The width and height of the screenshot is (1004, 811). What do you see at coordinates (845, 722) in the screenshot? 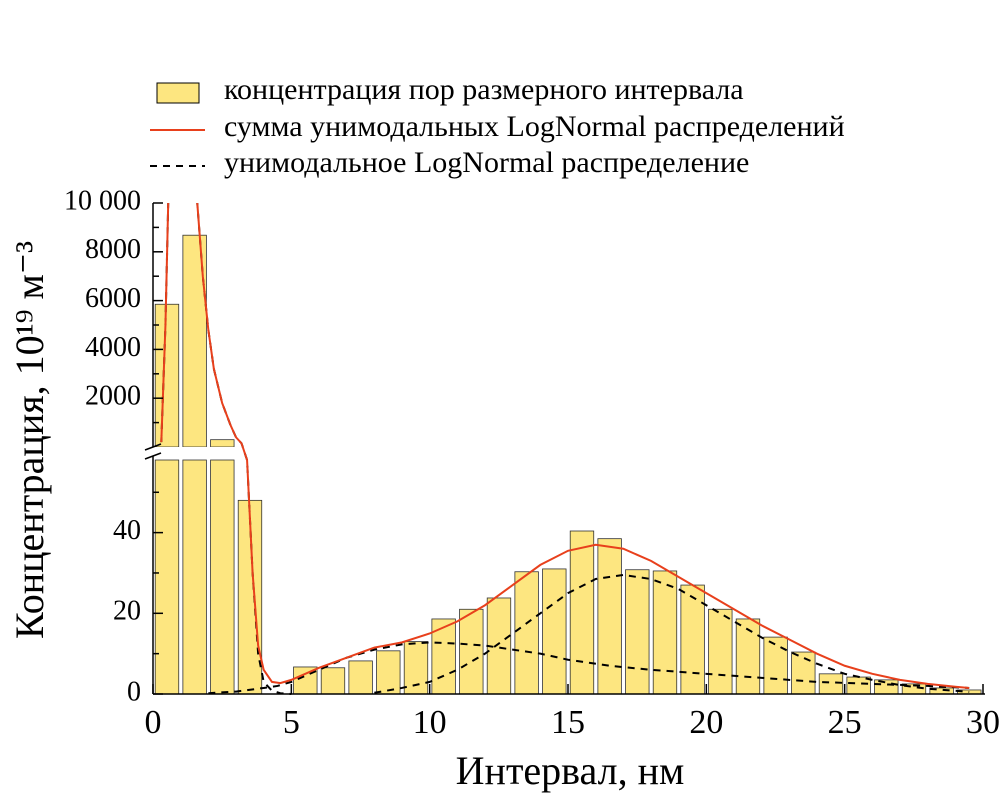
I see `x-tick-label: 25` at bounding box center [845, 722].